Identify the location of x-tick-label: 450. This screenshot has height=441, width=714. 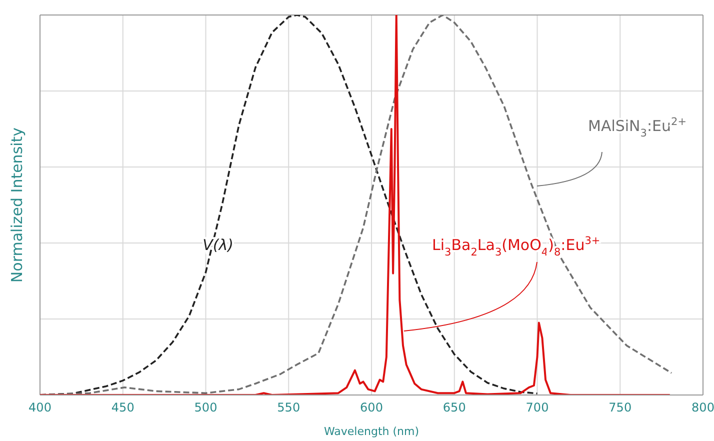
(122, 407).